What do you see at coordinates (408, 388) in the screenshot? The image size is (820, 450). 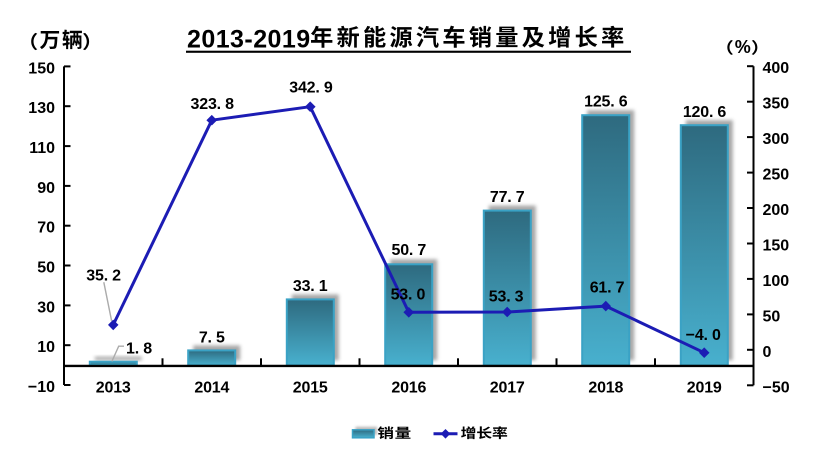 I see `svg-text: 2016` at bounding box center [408, 388].